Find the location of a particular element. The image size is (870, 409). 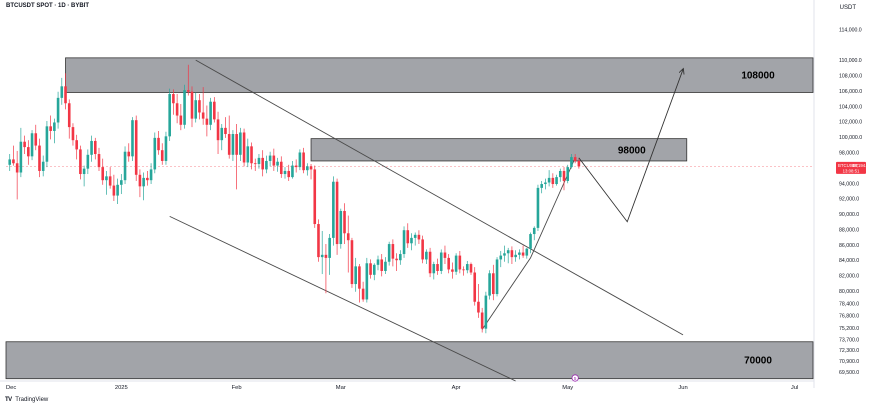

y-tick-label: 114,000.0 is located at coordinates (850, 30).